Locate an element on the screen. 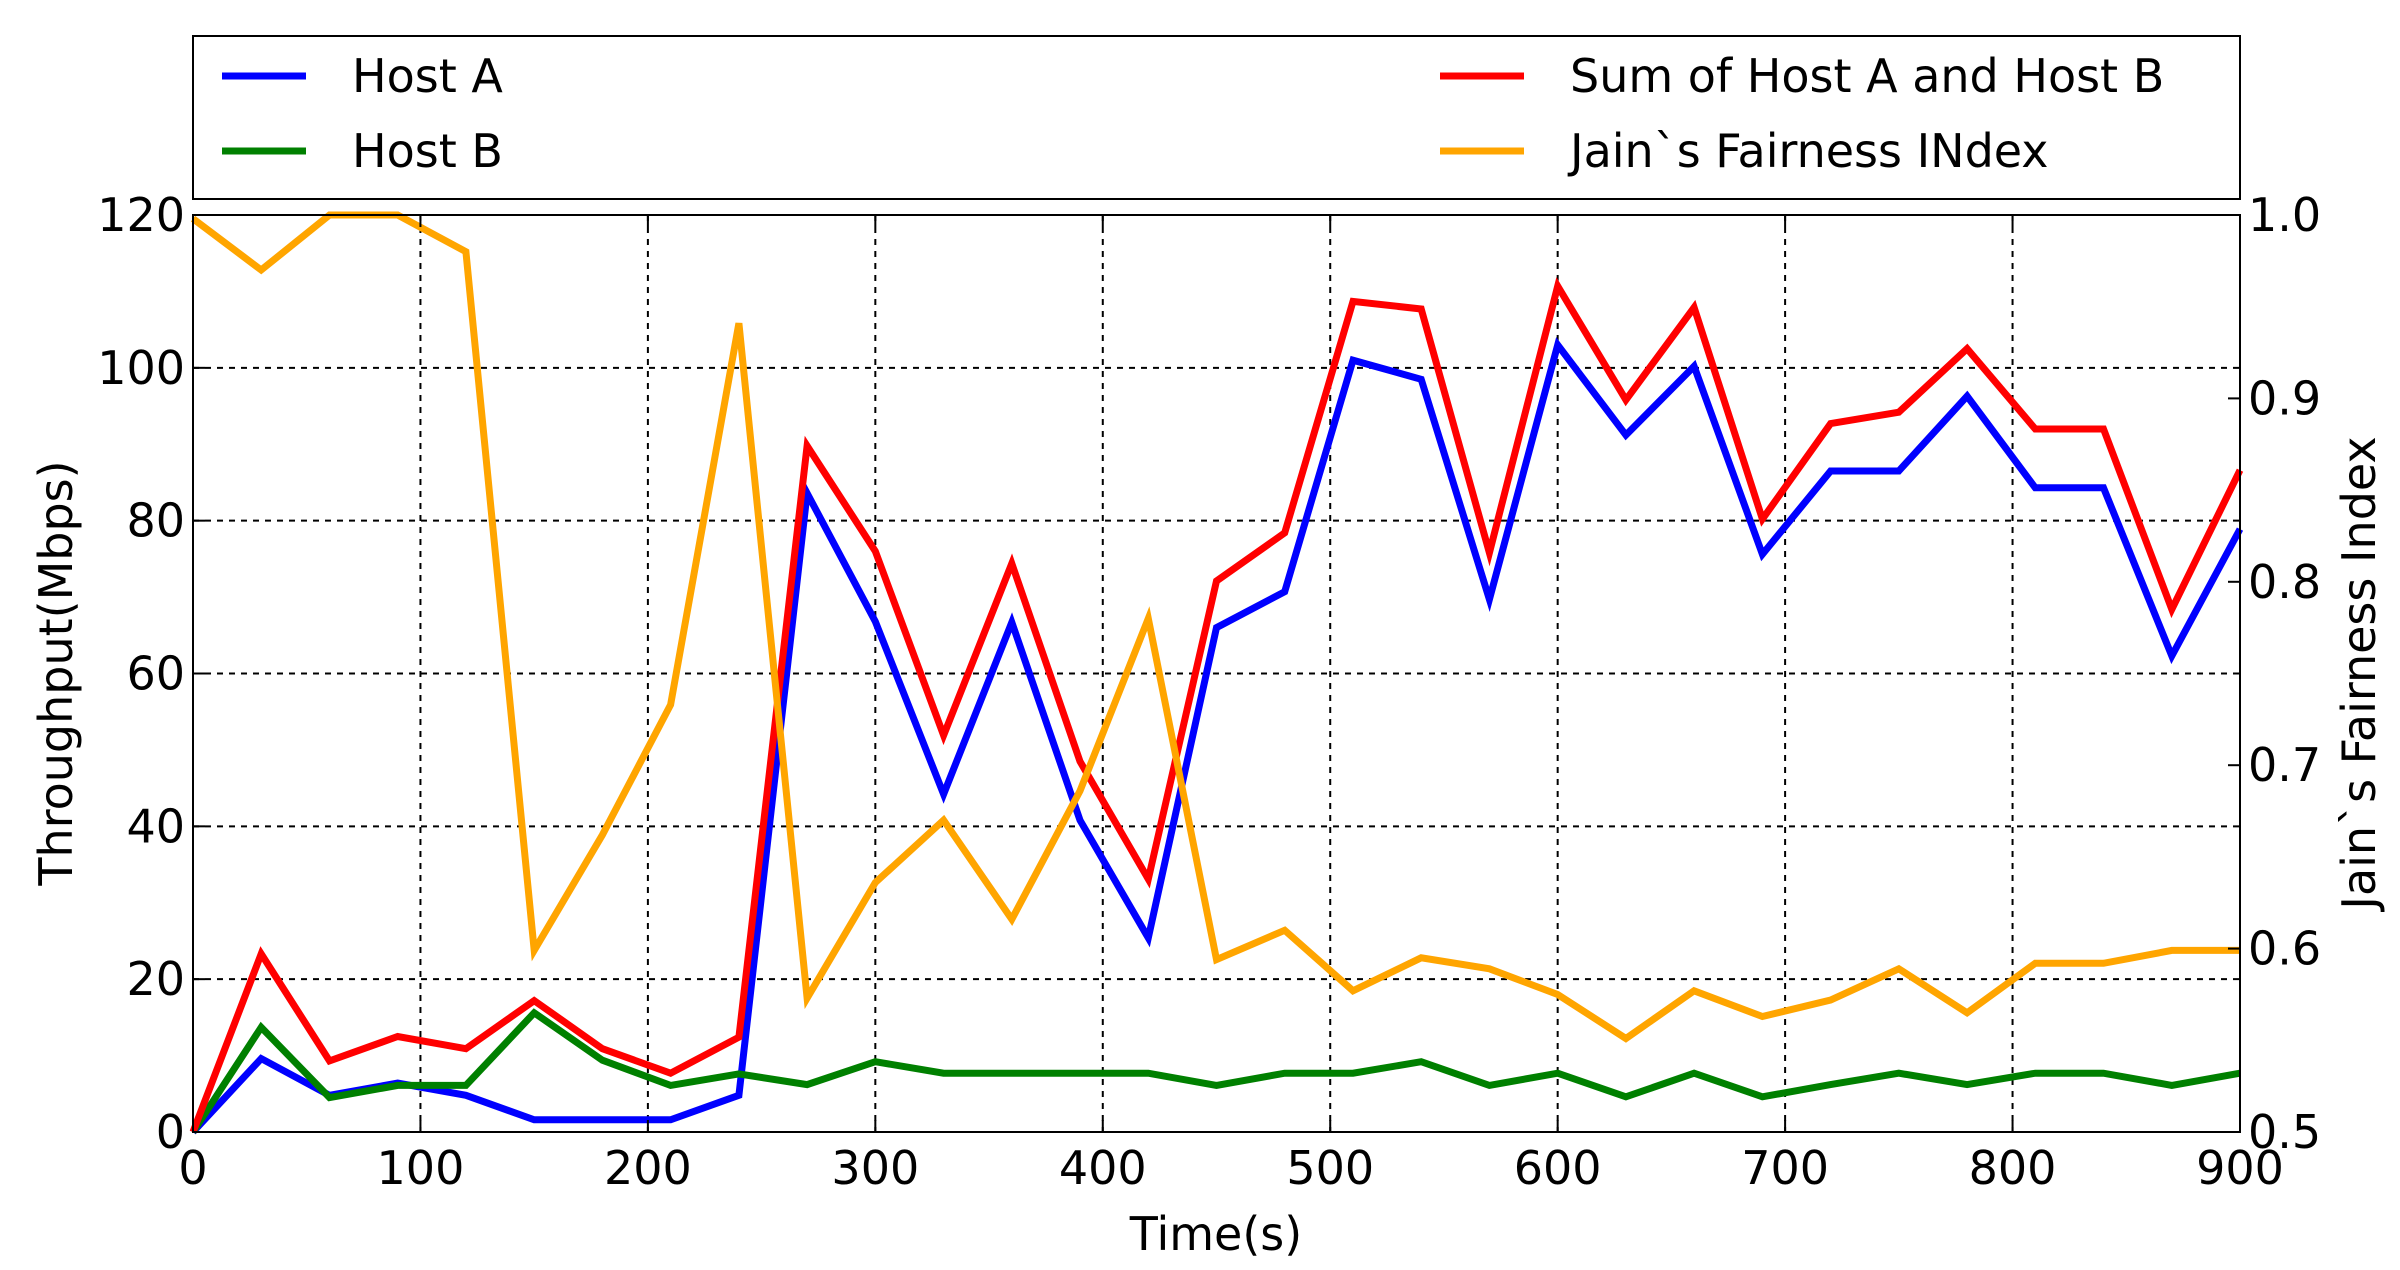  y-axis-label: Throughput(Mbps) is located at coordinates (56, 673).